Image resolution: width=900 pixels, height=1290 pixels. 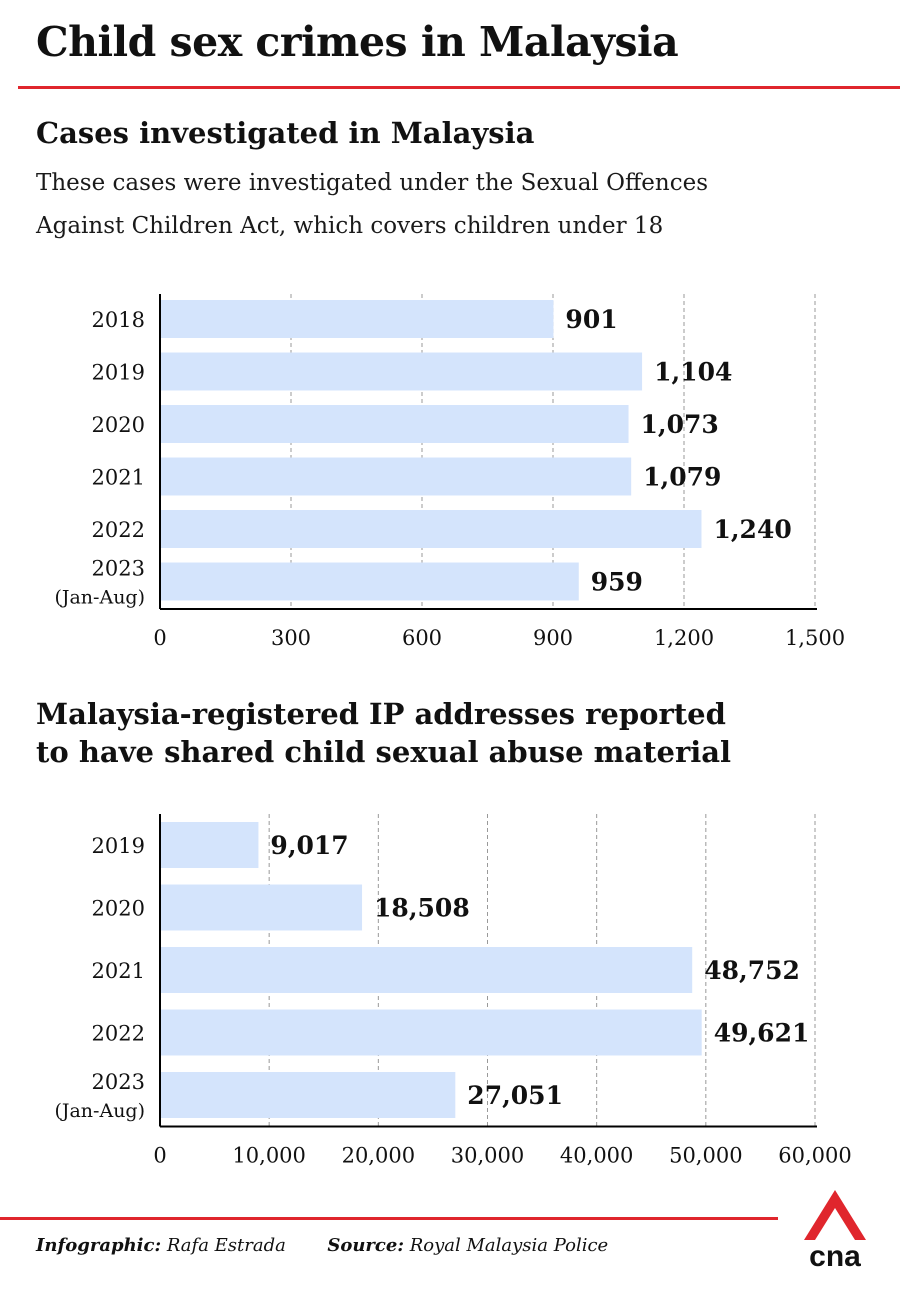 What do you see at coordinates (159, 1156) in the screenshot?
I see `chart2-xtick-label: 0` at bounding box center [159, 1156].